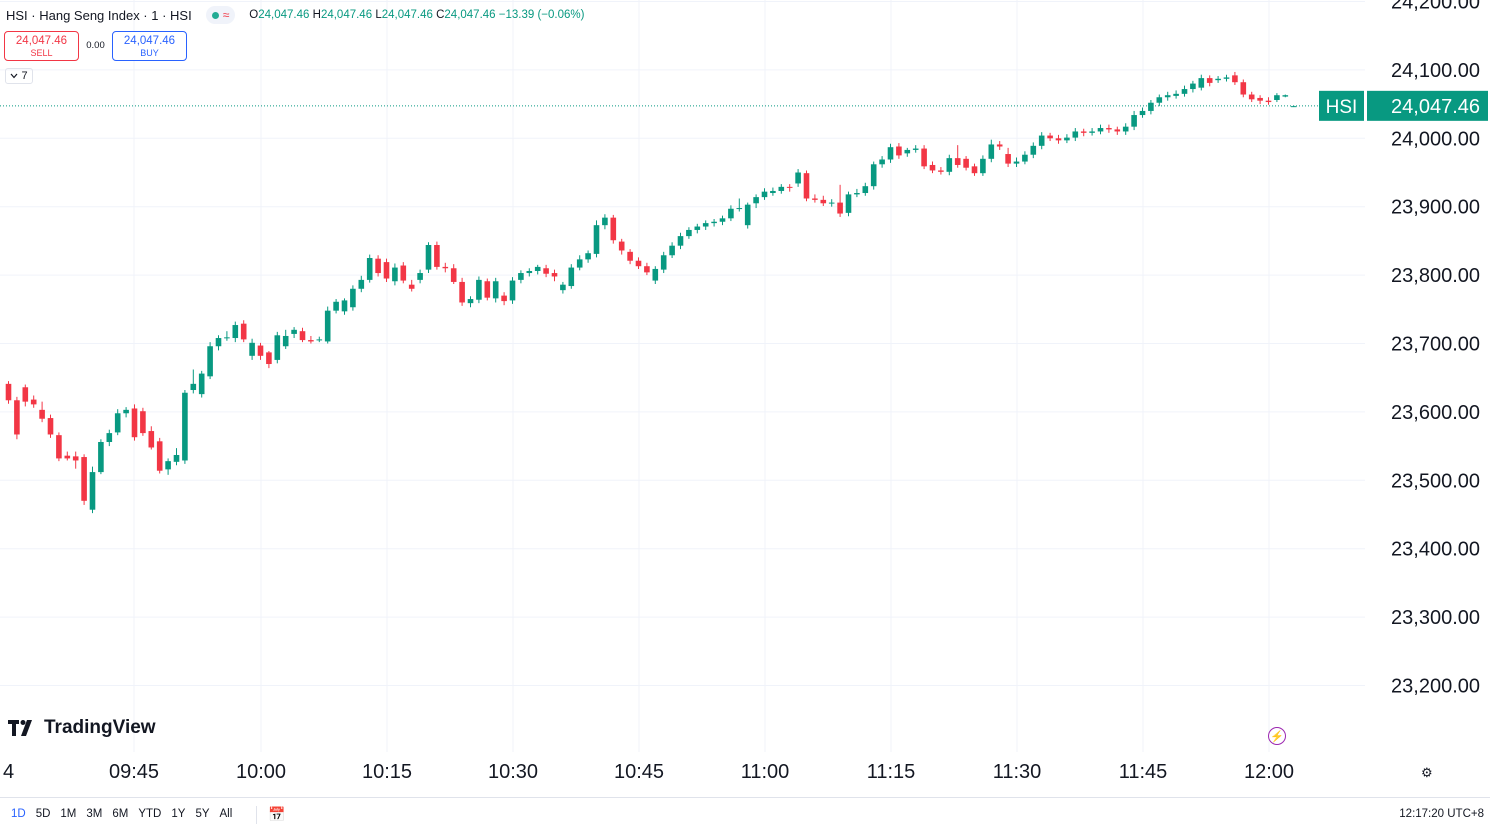 The height and width of the screenshot is (830, 1490). Describe the element at coordinates (1435, 107) in the screenshot. I see `badge-price: 24,047.46` at that location.